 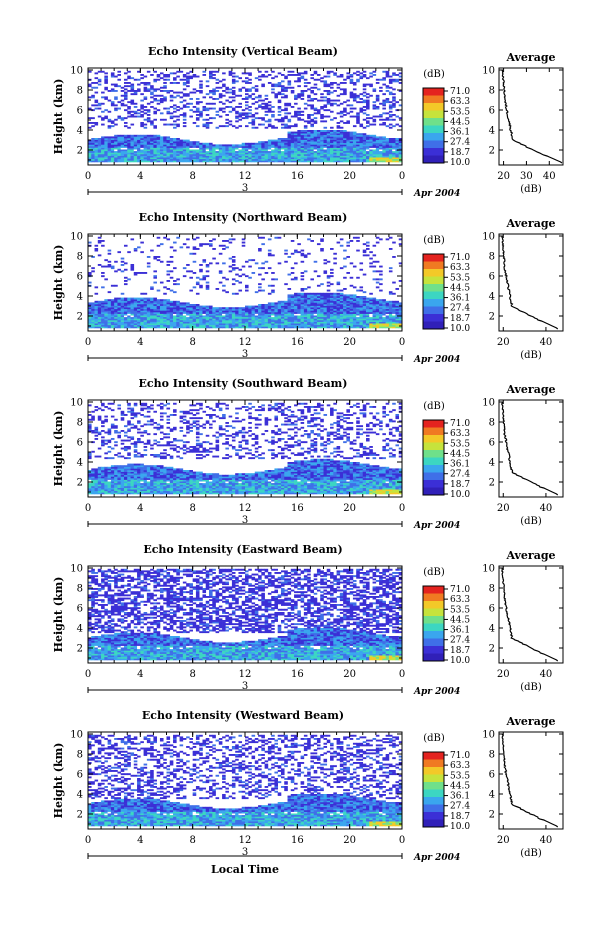 I want to click on x-tick-label: 16, so click(x=297, y=176).